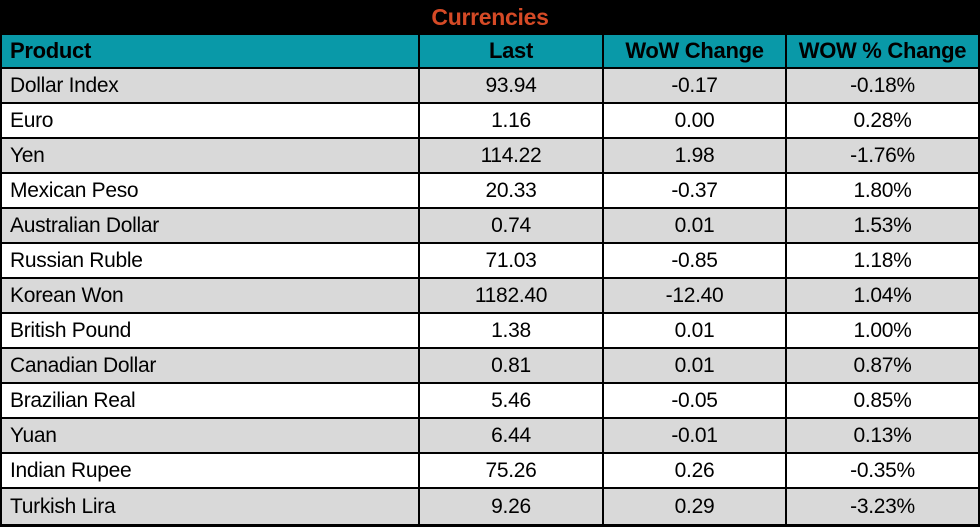  I want to click on table-row: Russian Ruble 71.03 -0.85 1.18%, so click(490, 261).